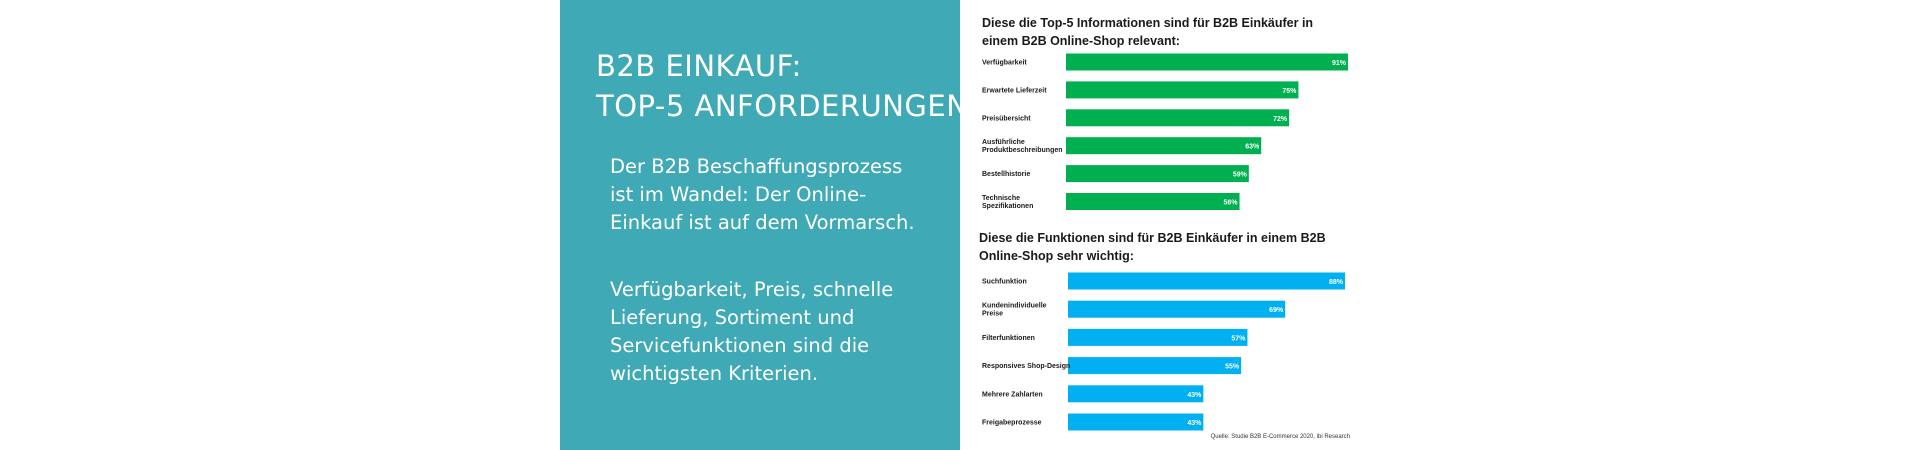 This screenshot has height=450, width=1920. What do you see at coordinates (1004, 63) in the screenshot?
I see `category-label: Verfügbarkeit` at bounding box center [1004, 63].